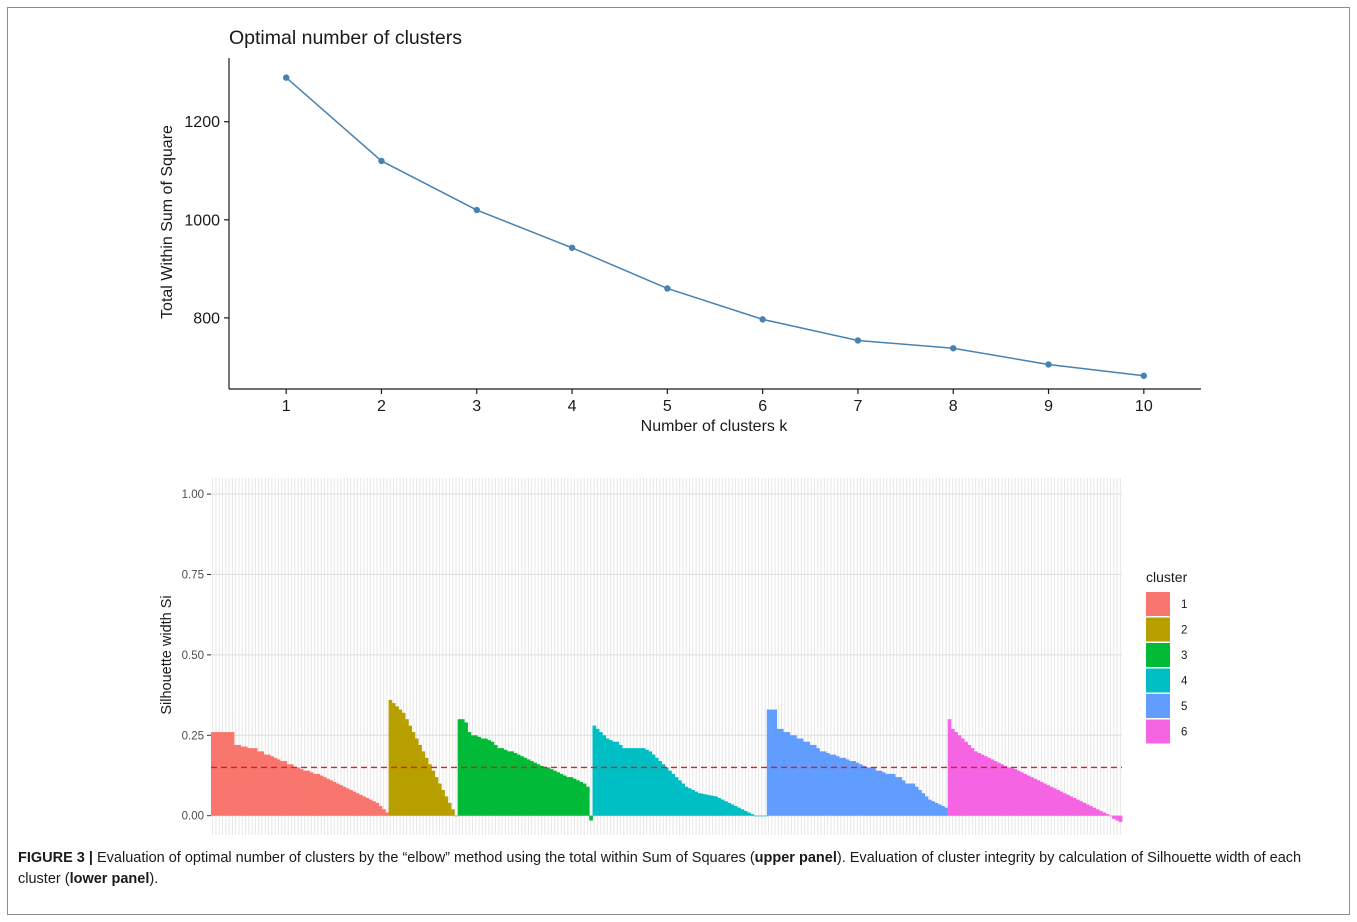  What do you see at coordinates (193, 817) in the screenshot?
I see `silhouette-y-tick-label: 0.00` at bounding box center [193, 817].